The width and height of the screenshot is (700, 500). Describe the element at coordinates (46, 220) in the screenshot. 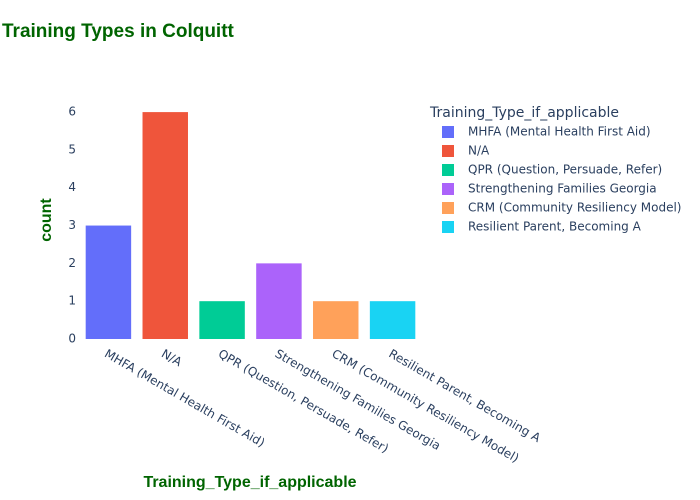

I see `y-axis-title: count` at that location.